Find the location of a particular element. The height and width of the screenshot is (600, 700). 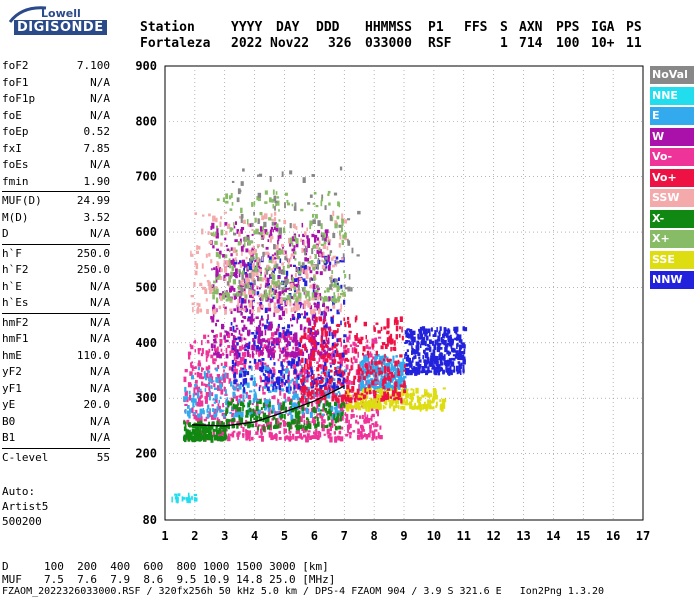

footer-muf-values: 7.5 7.6 7.9 8.6 9.5 10.9 14.8 25.0 [MHz] is located at coordinates (190, 579).